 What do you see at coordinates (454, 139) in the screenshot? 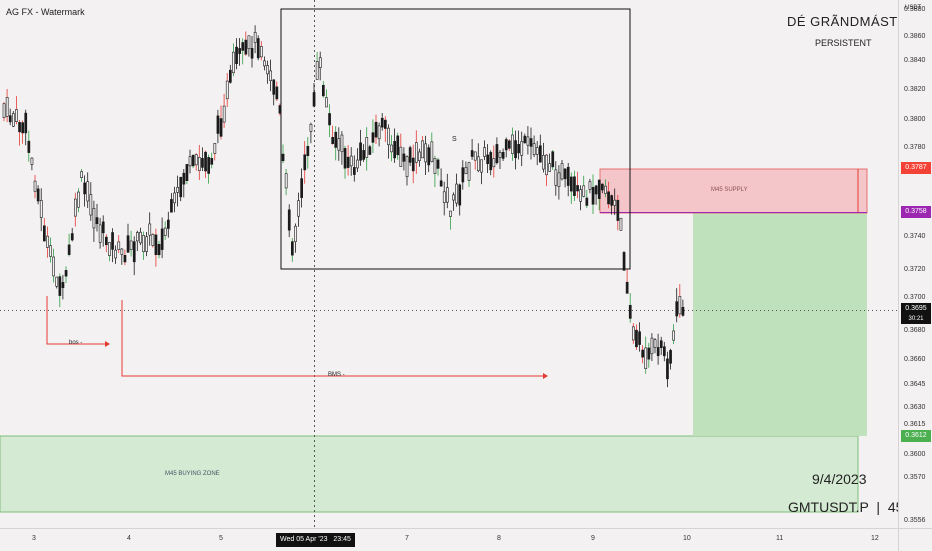
I see `structure-label: S` at bounding box center [454, 139].